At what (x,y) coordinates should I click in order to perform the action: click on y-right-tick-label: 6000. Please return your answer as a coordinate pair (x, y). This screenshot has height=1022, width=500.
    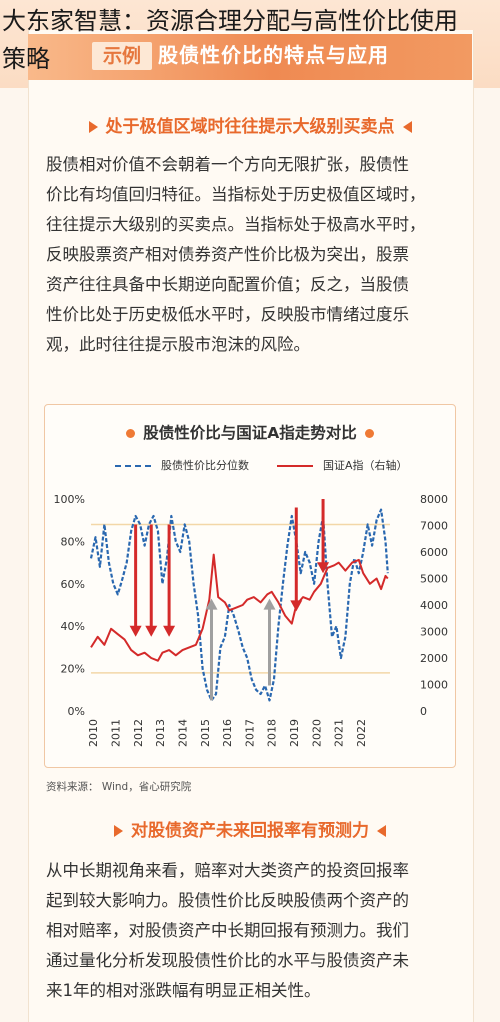
    Looking at the image, I should click on (434, 552).